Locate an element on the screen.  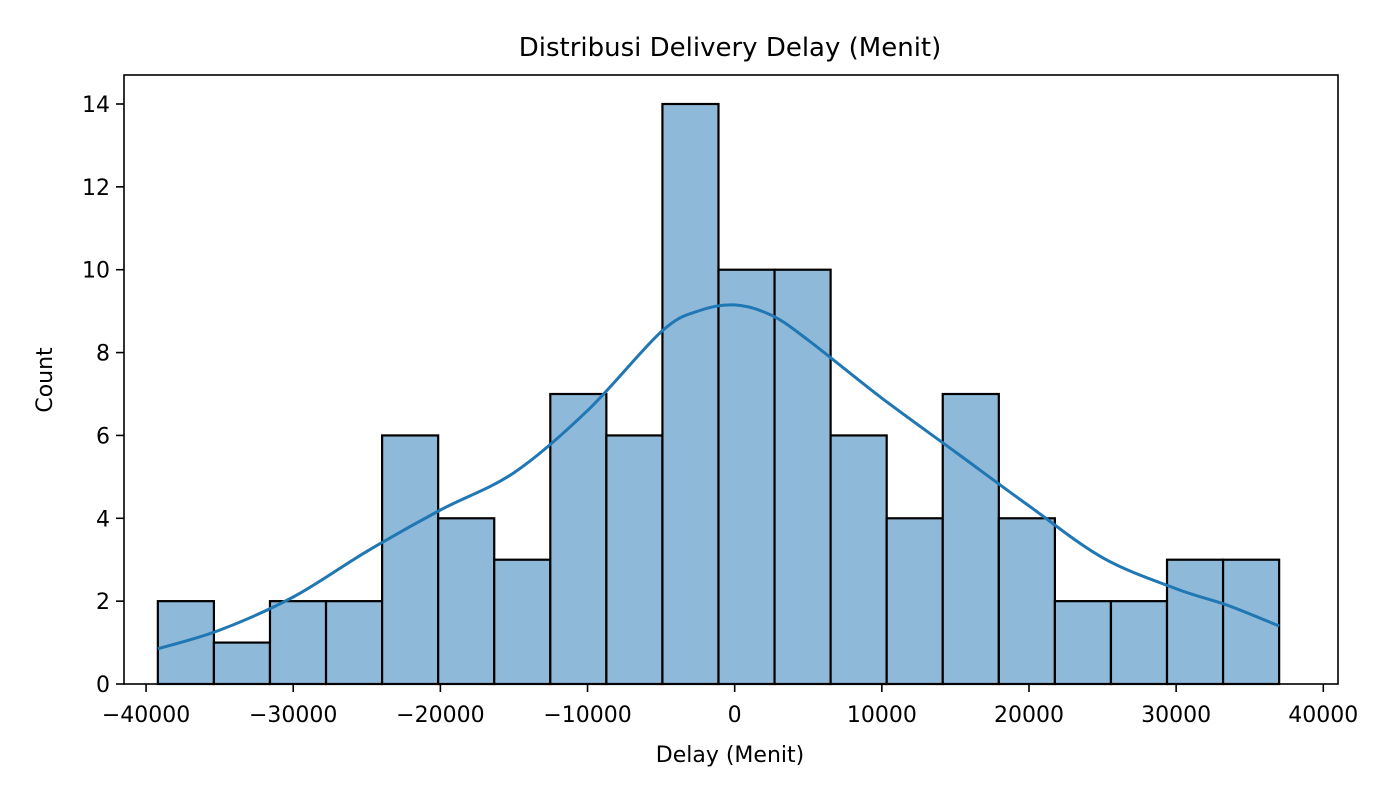
x-tick-label: 30000 is located at coordinates (1176, 715).